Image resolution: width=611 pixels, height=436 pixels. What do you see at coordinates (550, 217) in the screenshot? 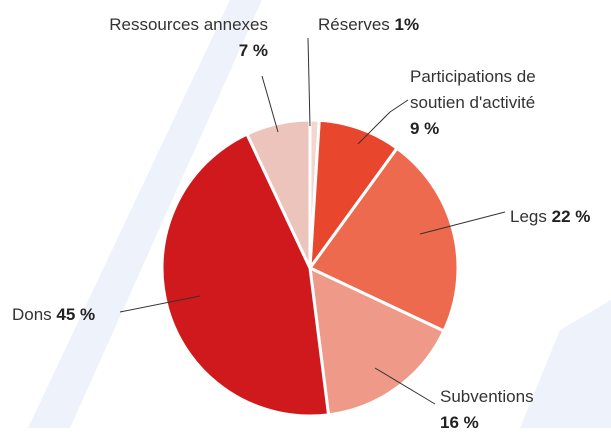
I see `label: Legs 22 %` at bounding box center [550, 217].